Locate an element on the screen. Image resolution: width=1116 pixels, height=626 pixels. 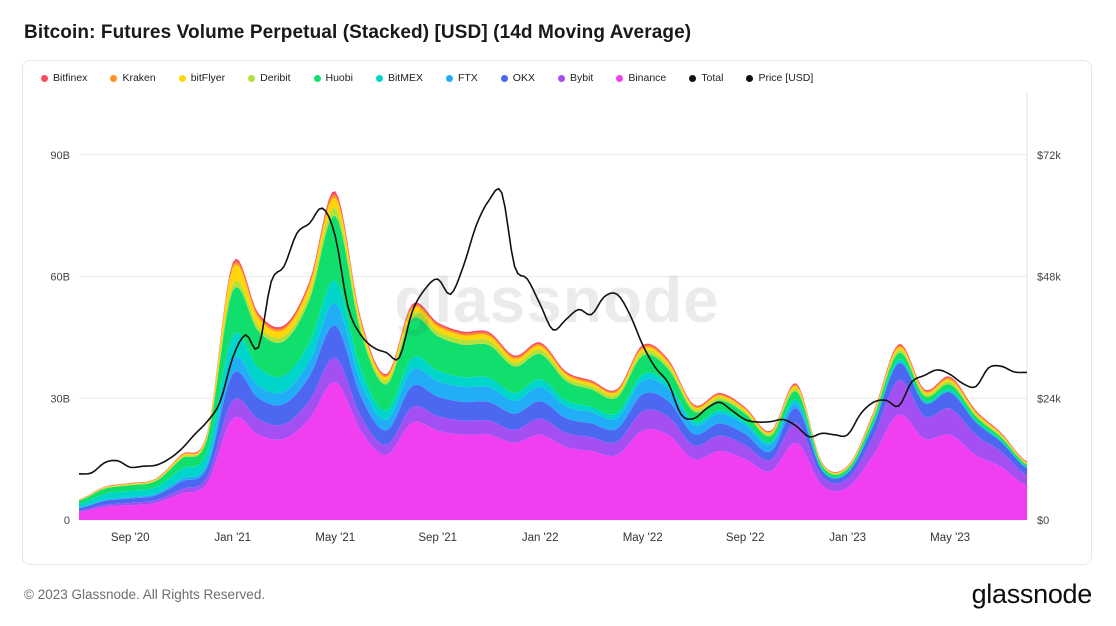
legend-item-deribit: Deribit is located at coordinates (269, 78).